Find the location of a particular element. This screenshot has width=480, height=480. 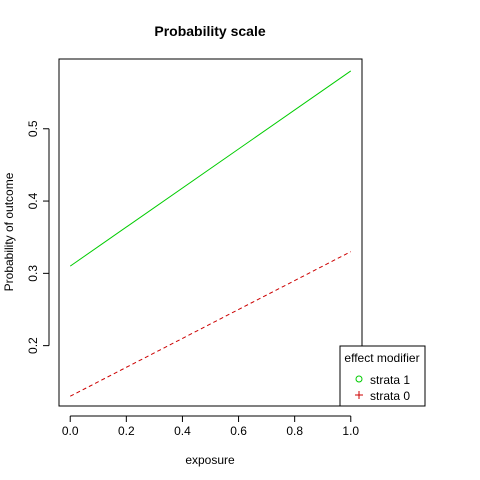

y-axis: 0.2 0.3 0.4 0.5 is located at coordinates (38, 237).